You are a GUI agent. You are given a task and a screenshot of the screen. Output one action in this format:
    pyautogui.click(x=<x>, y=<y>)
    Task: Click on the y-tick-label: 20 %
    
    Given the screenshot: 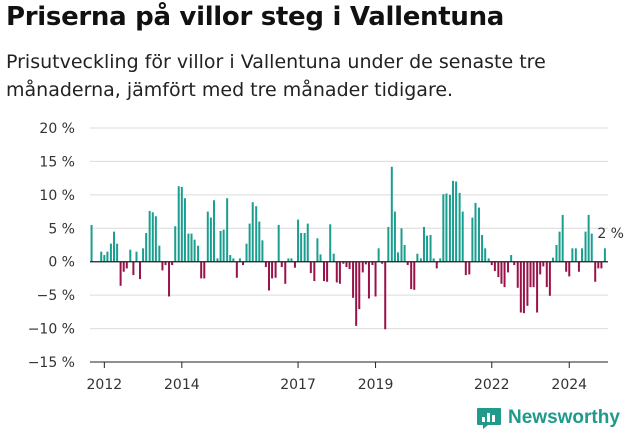 What is the action you would take?
    pyautogui.click(x=57, y=129)
    